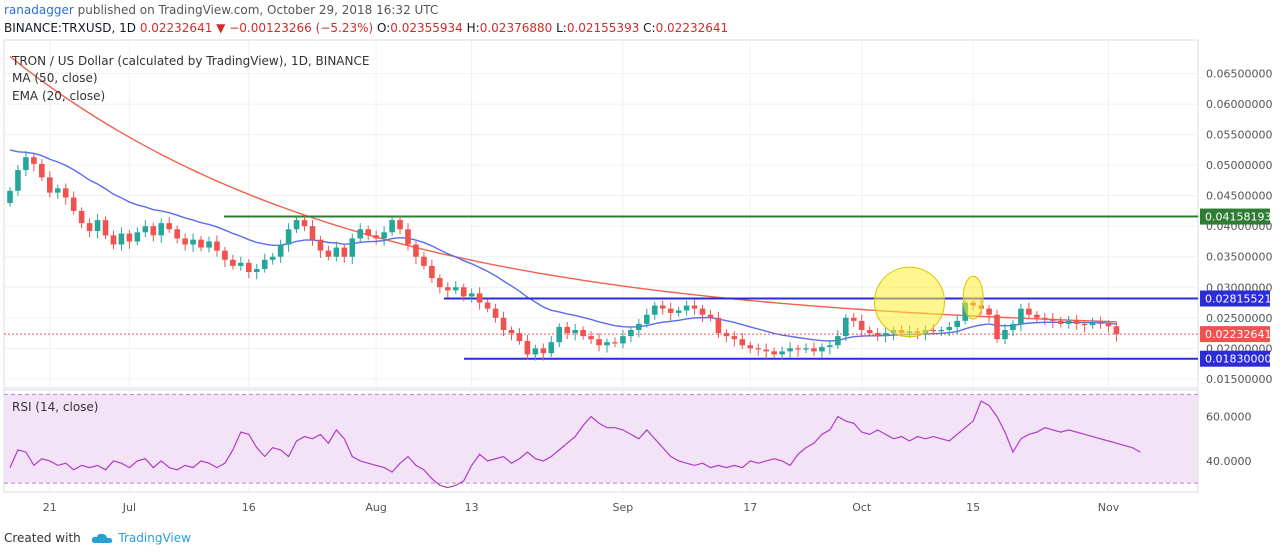 This screenshot has width=1280, height=558. I want to click on close-value: 0.02232641, so click(692, 28).